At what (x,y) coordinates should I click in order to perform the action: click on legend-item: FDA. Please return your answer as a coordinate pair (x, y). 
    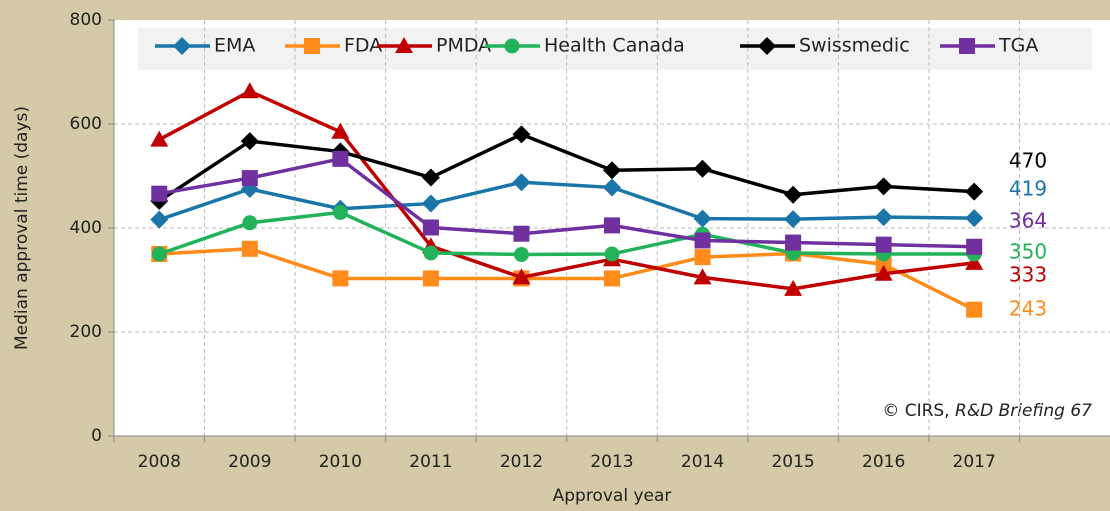
    Looking at the image, I should click on (333, 46).